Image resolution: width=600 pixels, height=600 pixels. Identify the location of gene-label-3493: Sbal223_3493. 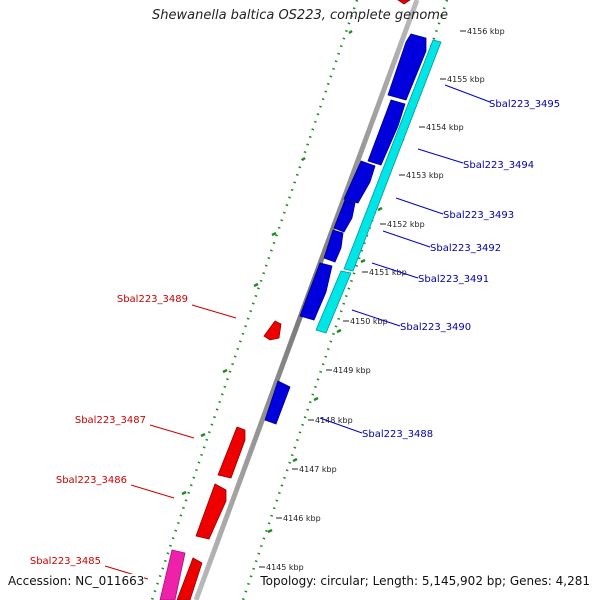
(478, 215).